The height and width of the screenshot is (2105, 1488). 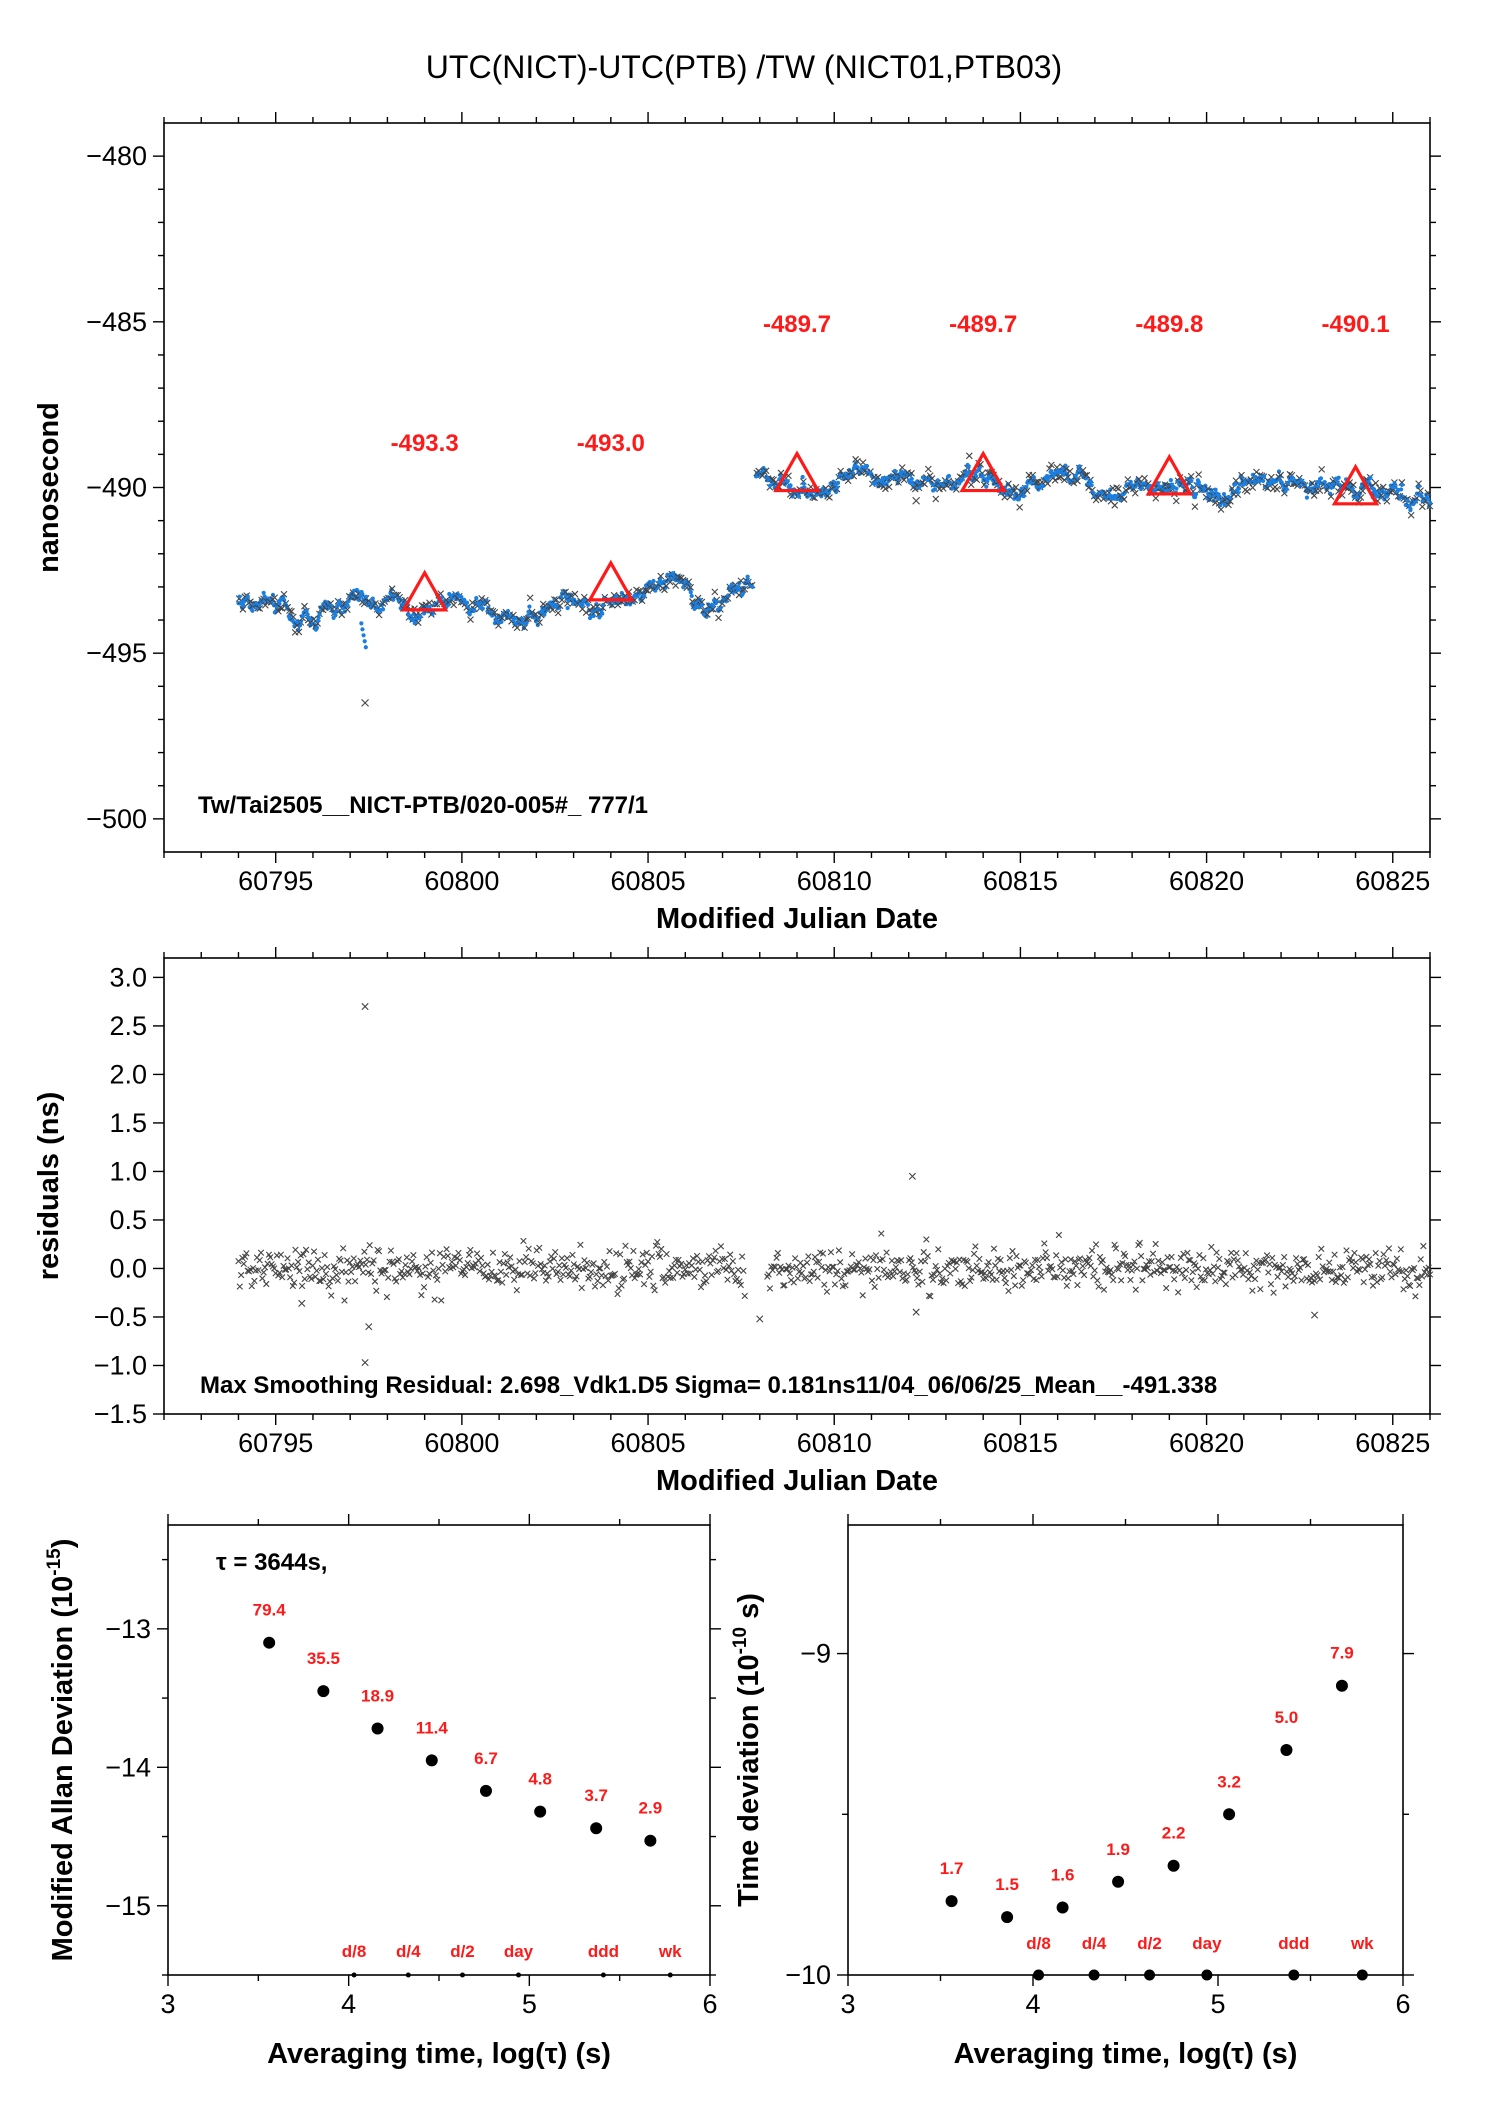 I want to click on chart-title: UTC(NICT)-UTC(PTB) /TW (NICT01,PTB03), so click(x=744, y=67).